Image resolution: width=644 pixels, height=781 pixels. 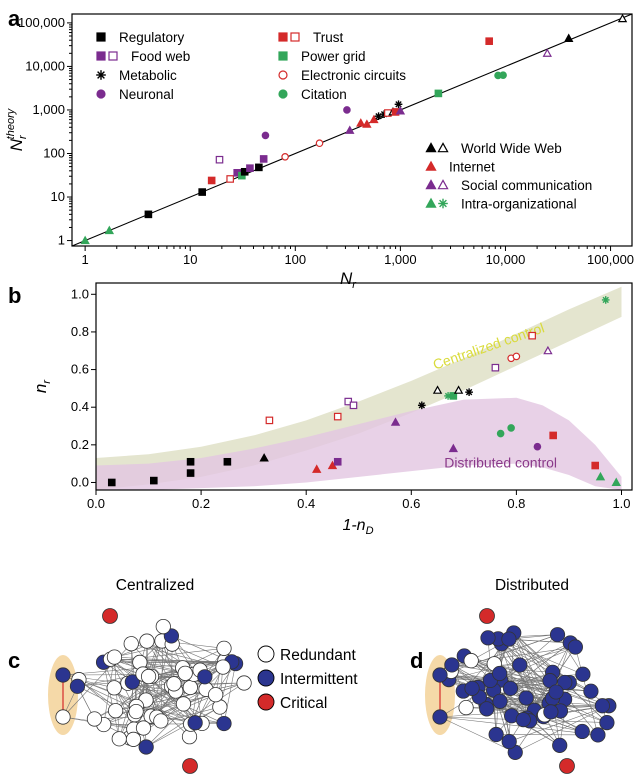 What do you see at coordinates (45, 65) in the screenshot?
I see `y-tick-label: 10,000` at bounding box center [45, 65].